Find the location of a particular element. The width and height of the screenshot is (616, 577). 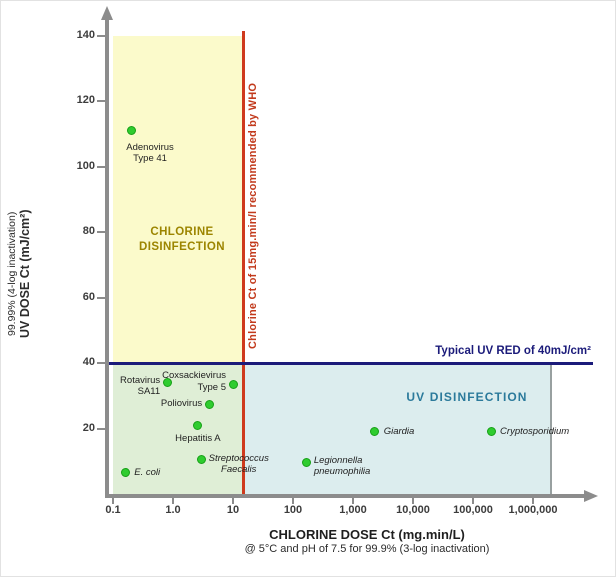

who-chlorine-ct-line is located at coordinates (244, 262).